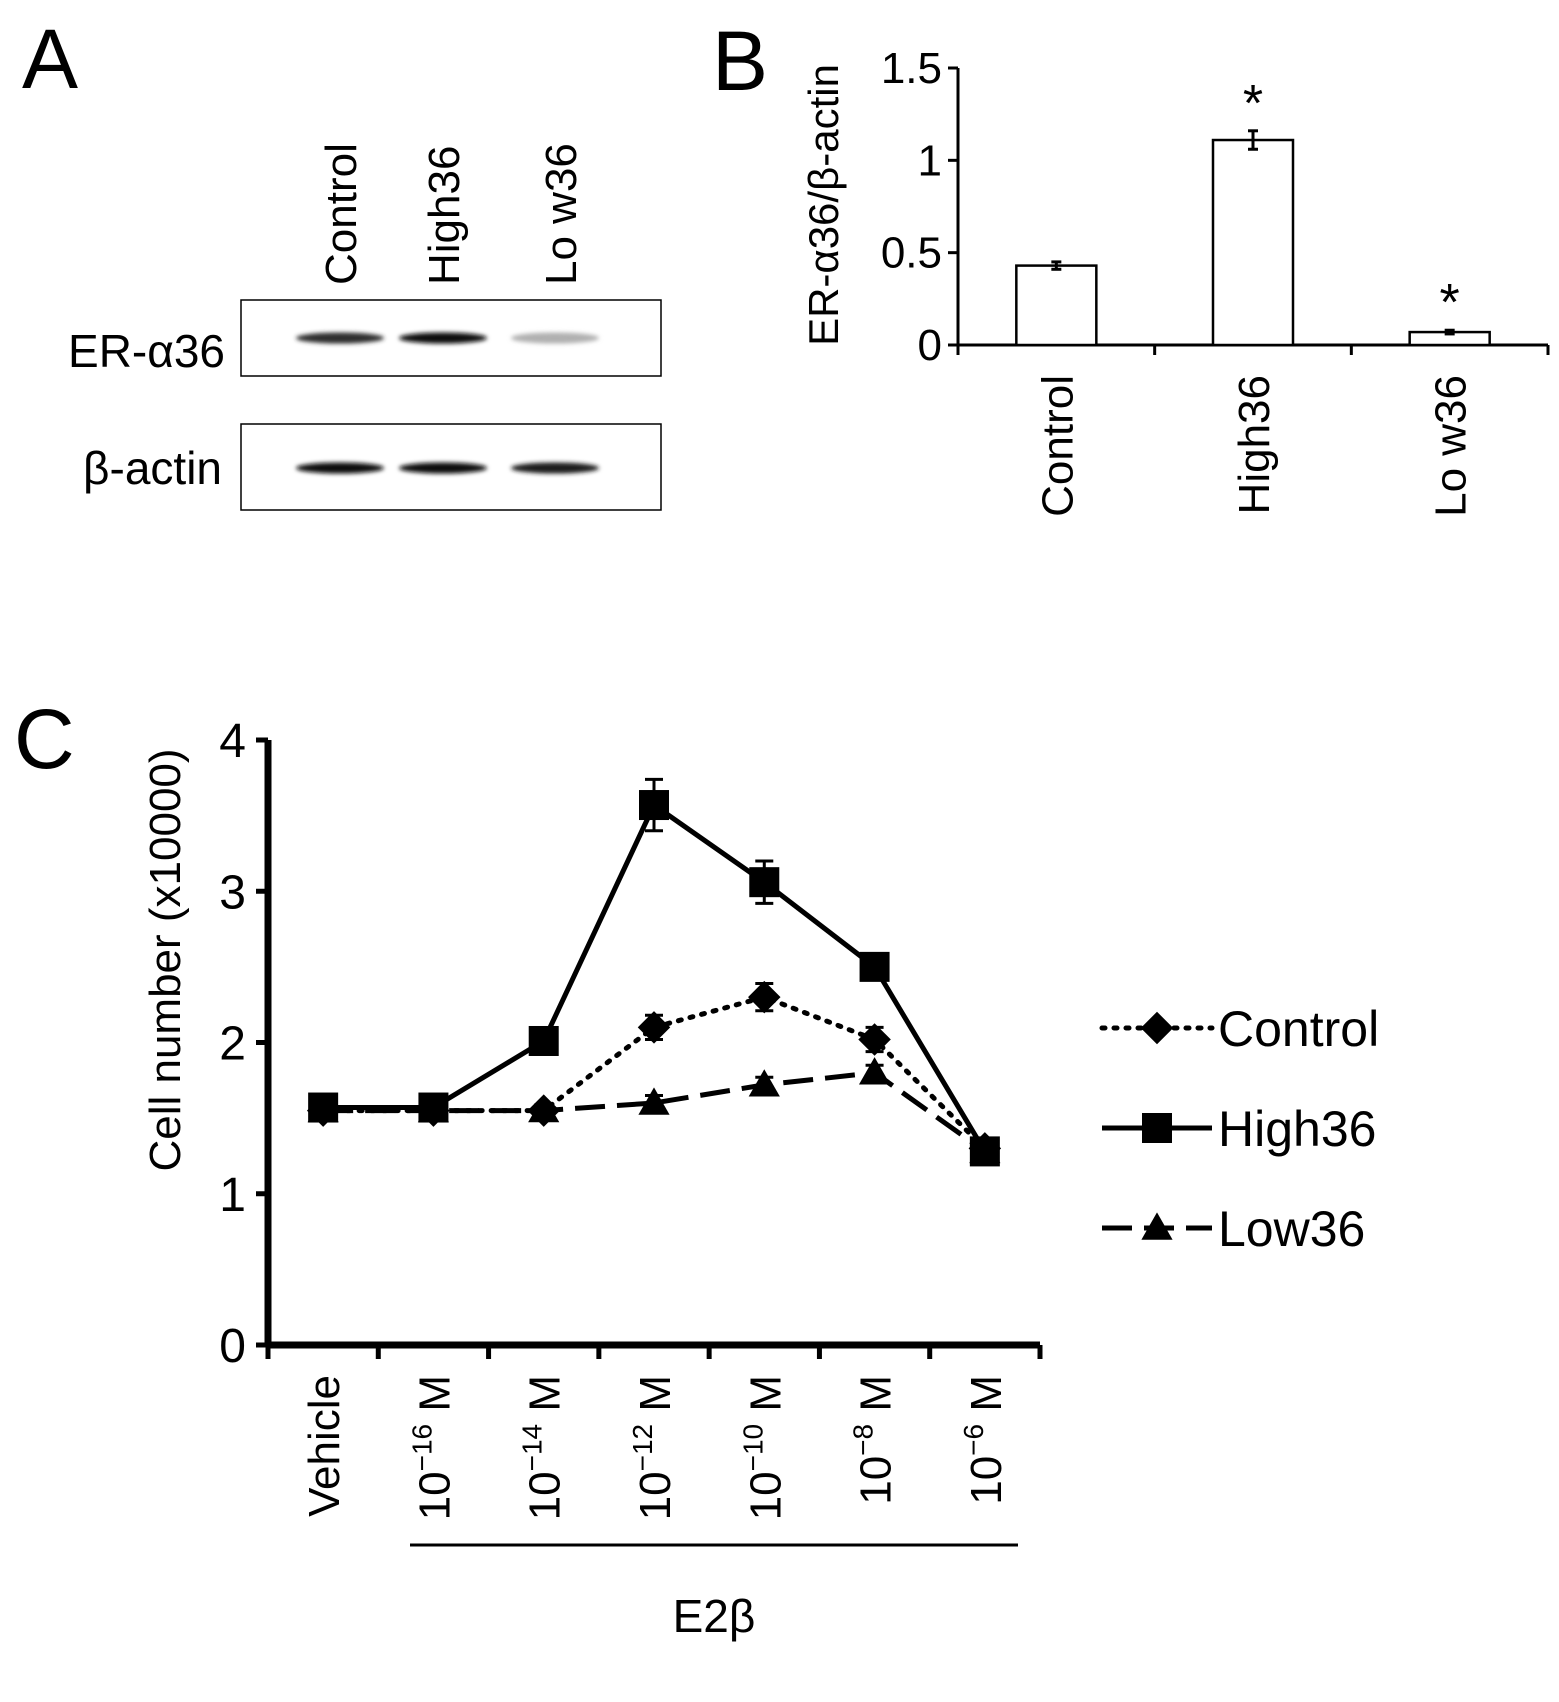 The image size is (1559, 1702). I want to click on bar-control, so click(1056, 305).